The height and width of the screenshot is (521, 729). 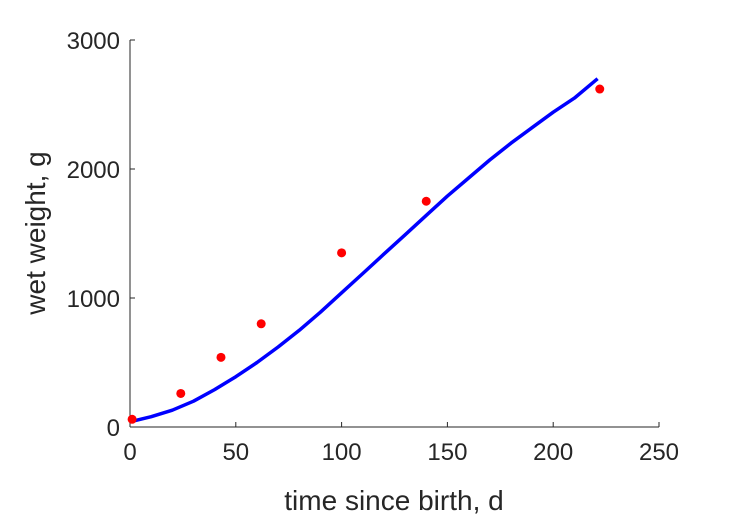 I want to click on x-axis-label: time since birth, d, so click(x=393, y=500).